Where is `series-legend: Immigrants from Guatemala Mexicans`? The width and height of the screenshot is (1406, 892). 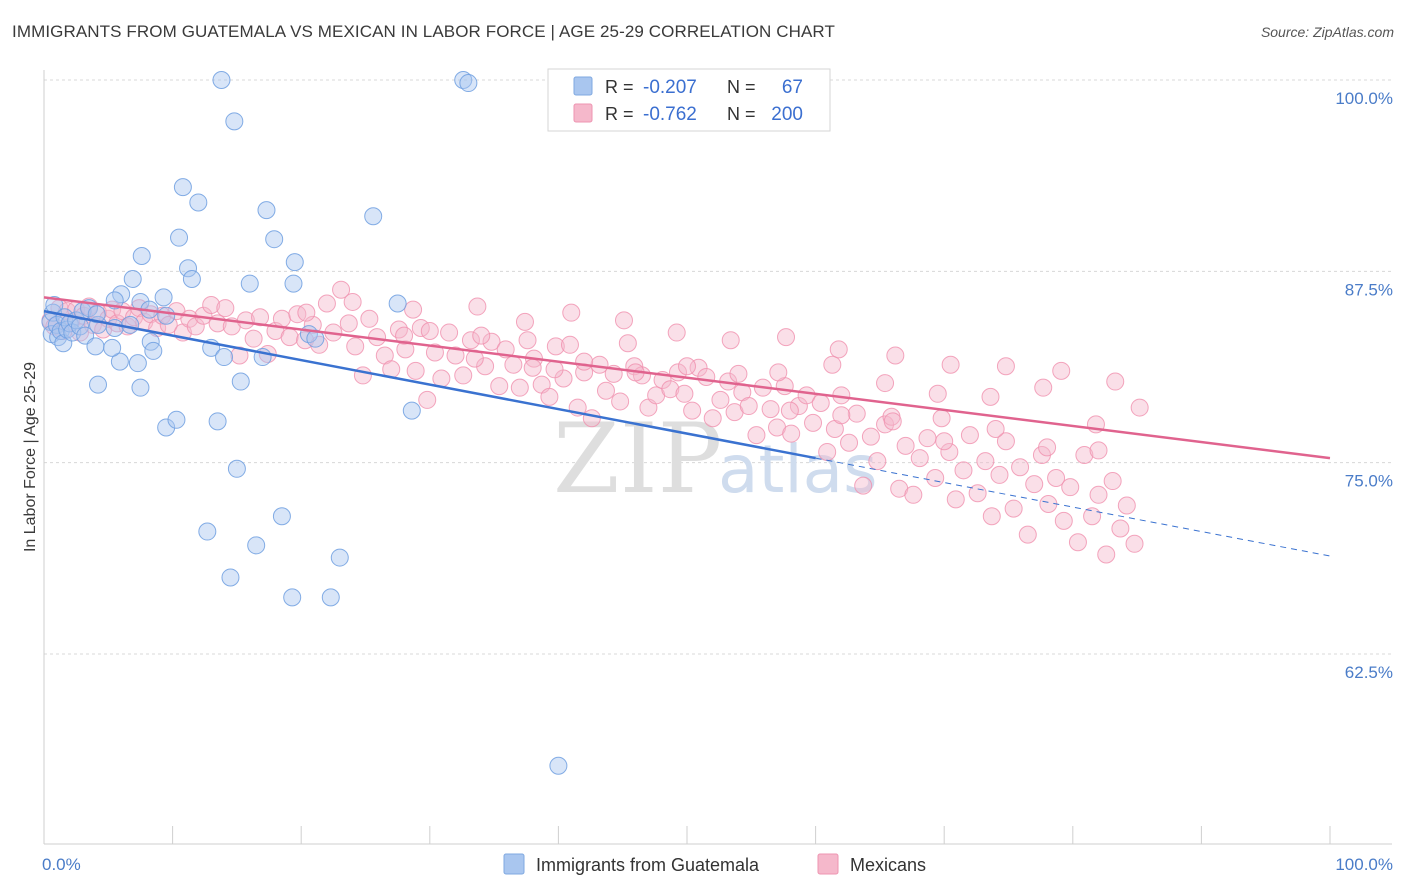
series-legend: Immigrants from Guatemala Mexicans is located at coordinates (714, 864).